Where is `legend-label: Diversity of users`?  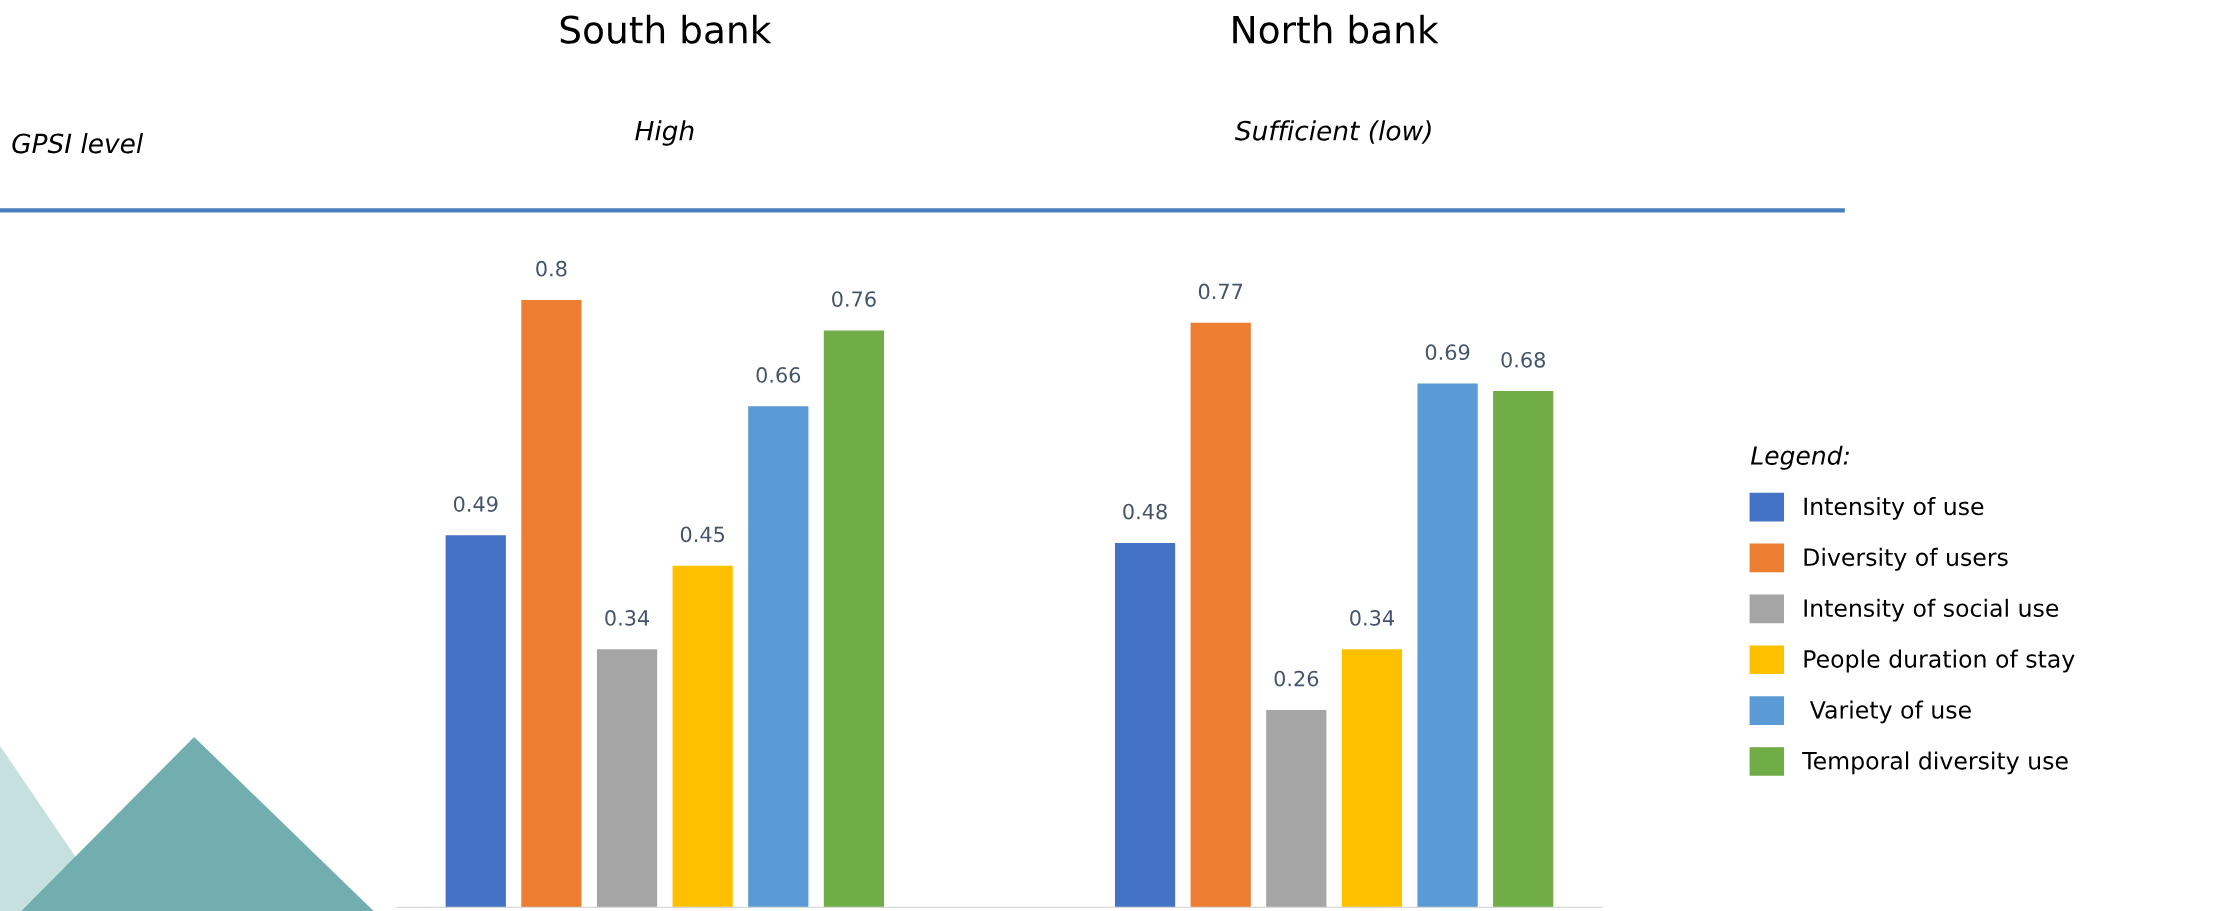 legend-label: Diversity of users is located at coordinates (1906, 559).